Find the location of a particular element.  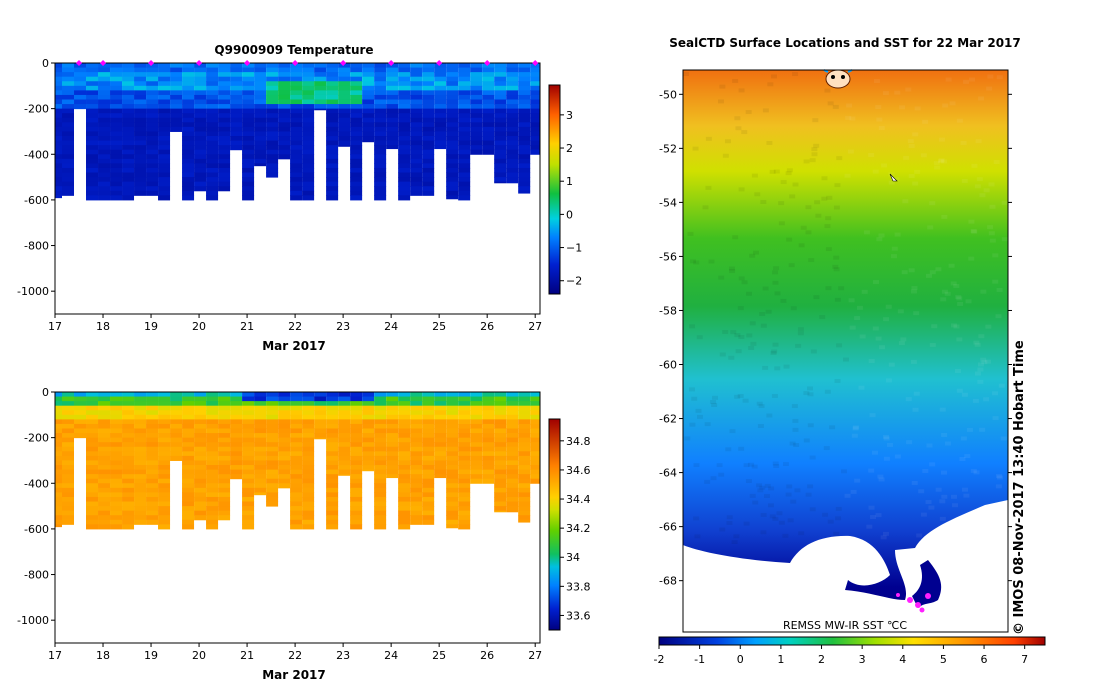

temperature-cells is located at coordinates (297, 132).